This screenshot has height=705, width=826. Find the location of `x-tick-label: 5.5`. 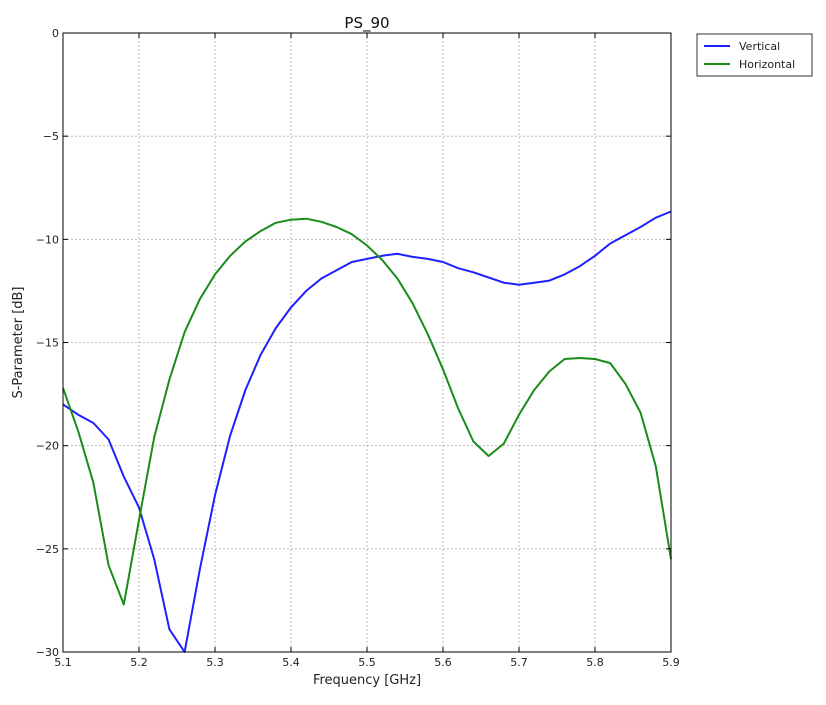

x-tick-label: 5.5 is located at coordinates (367, 662).